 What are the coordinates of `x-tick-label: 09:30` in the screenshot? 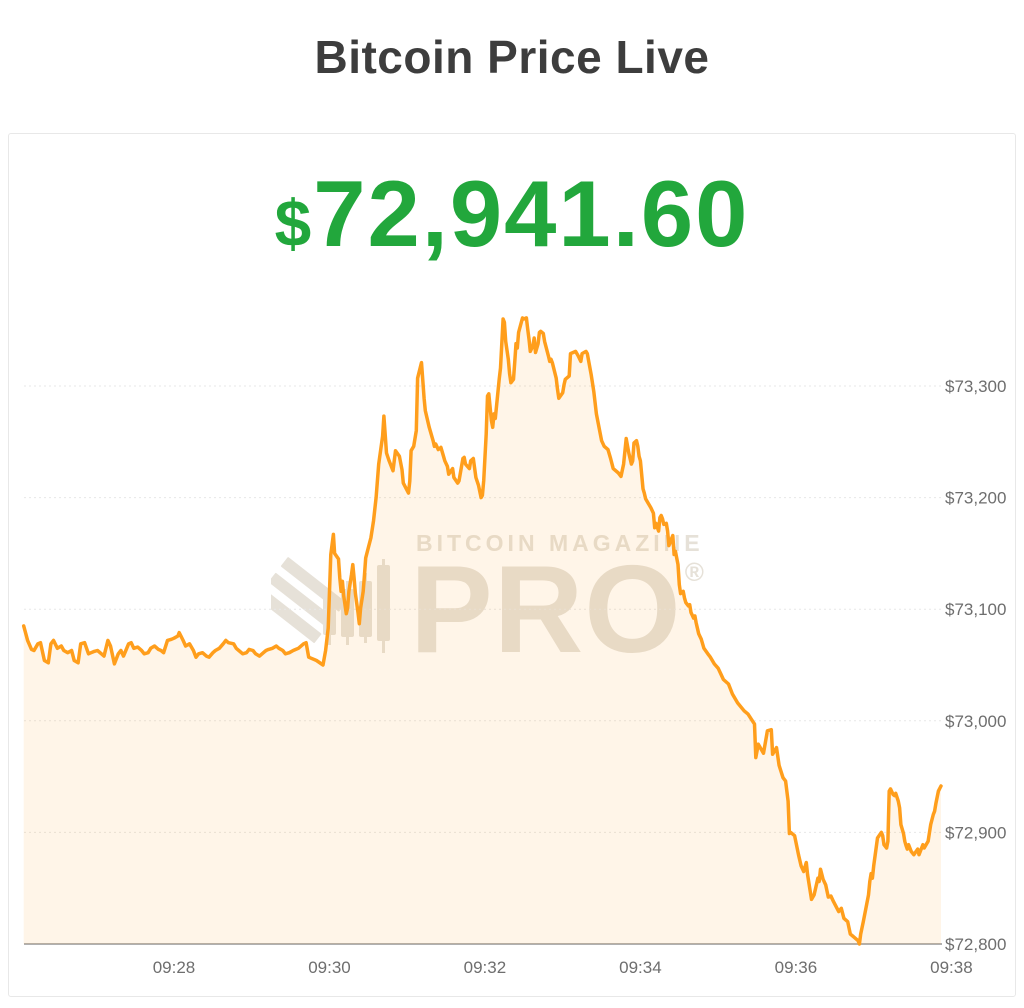 It's located at (329, 967).